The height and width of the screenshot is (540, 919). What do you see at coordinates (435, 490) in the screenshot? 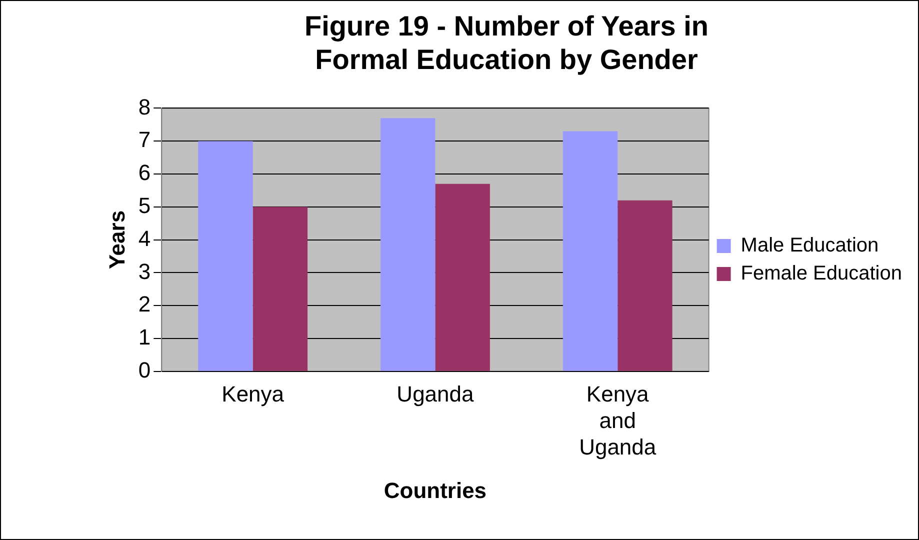
I see `x-axis-title: Countries` at bounding box center [435, 490].